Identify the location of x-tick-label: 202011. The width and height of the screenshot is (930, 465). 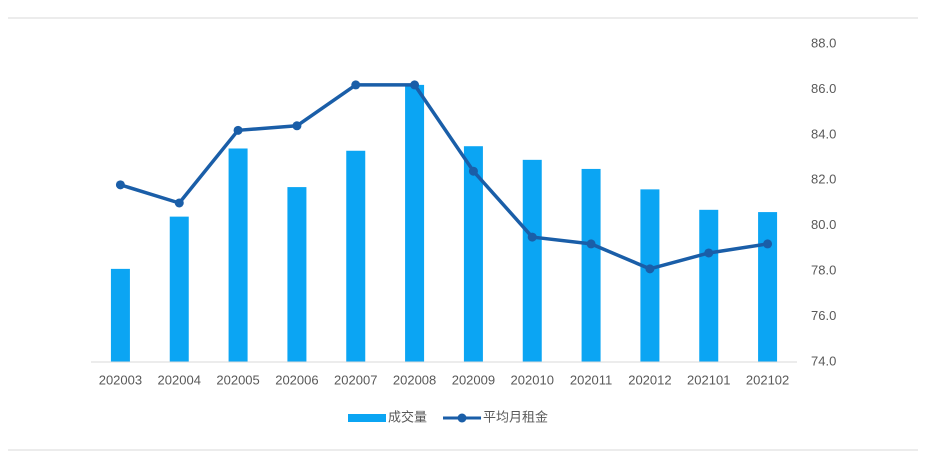
(591, 379).